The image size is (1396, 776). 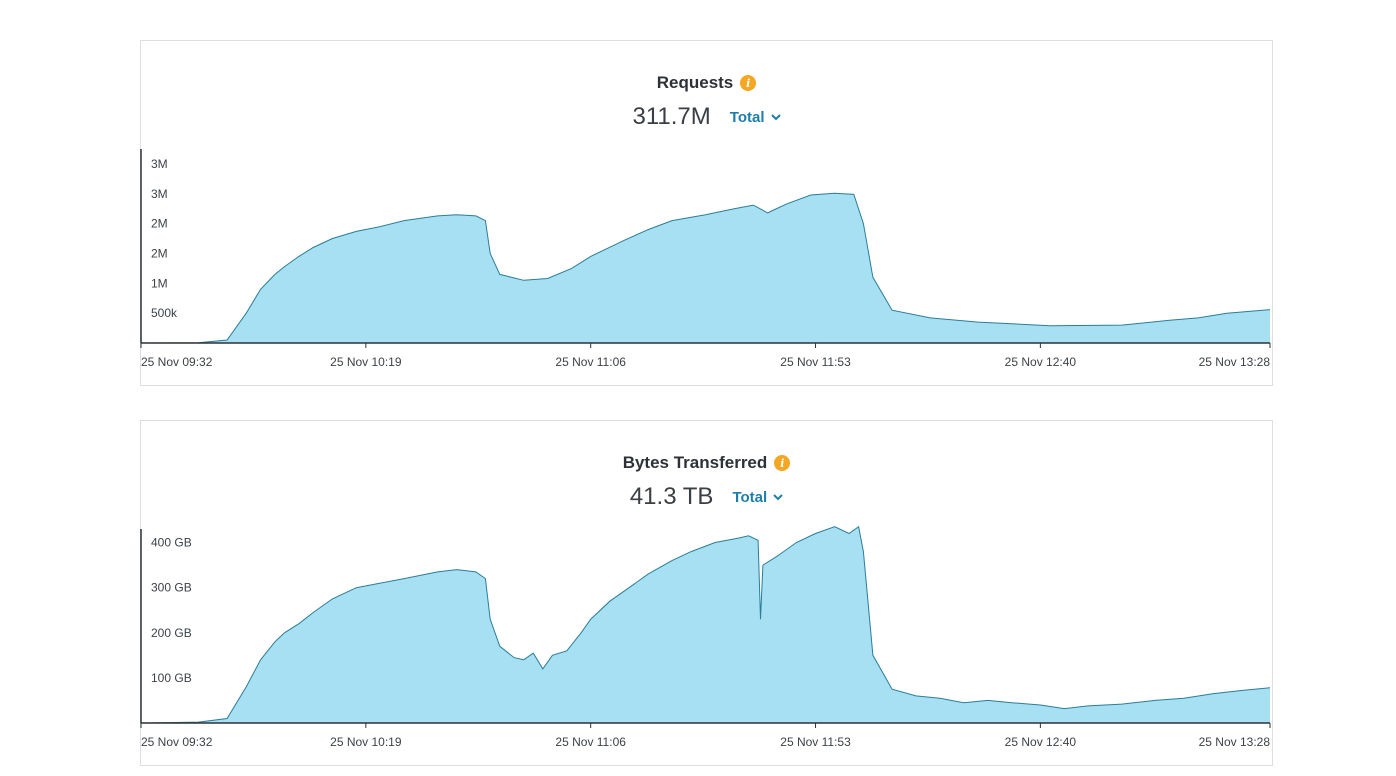 I want to click on y-tick-label: 300 GB, so click(x=171, y=588).